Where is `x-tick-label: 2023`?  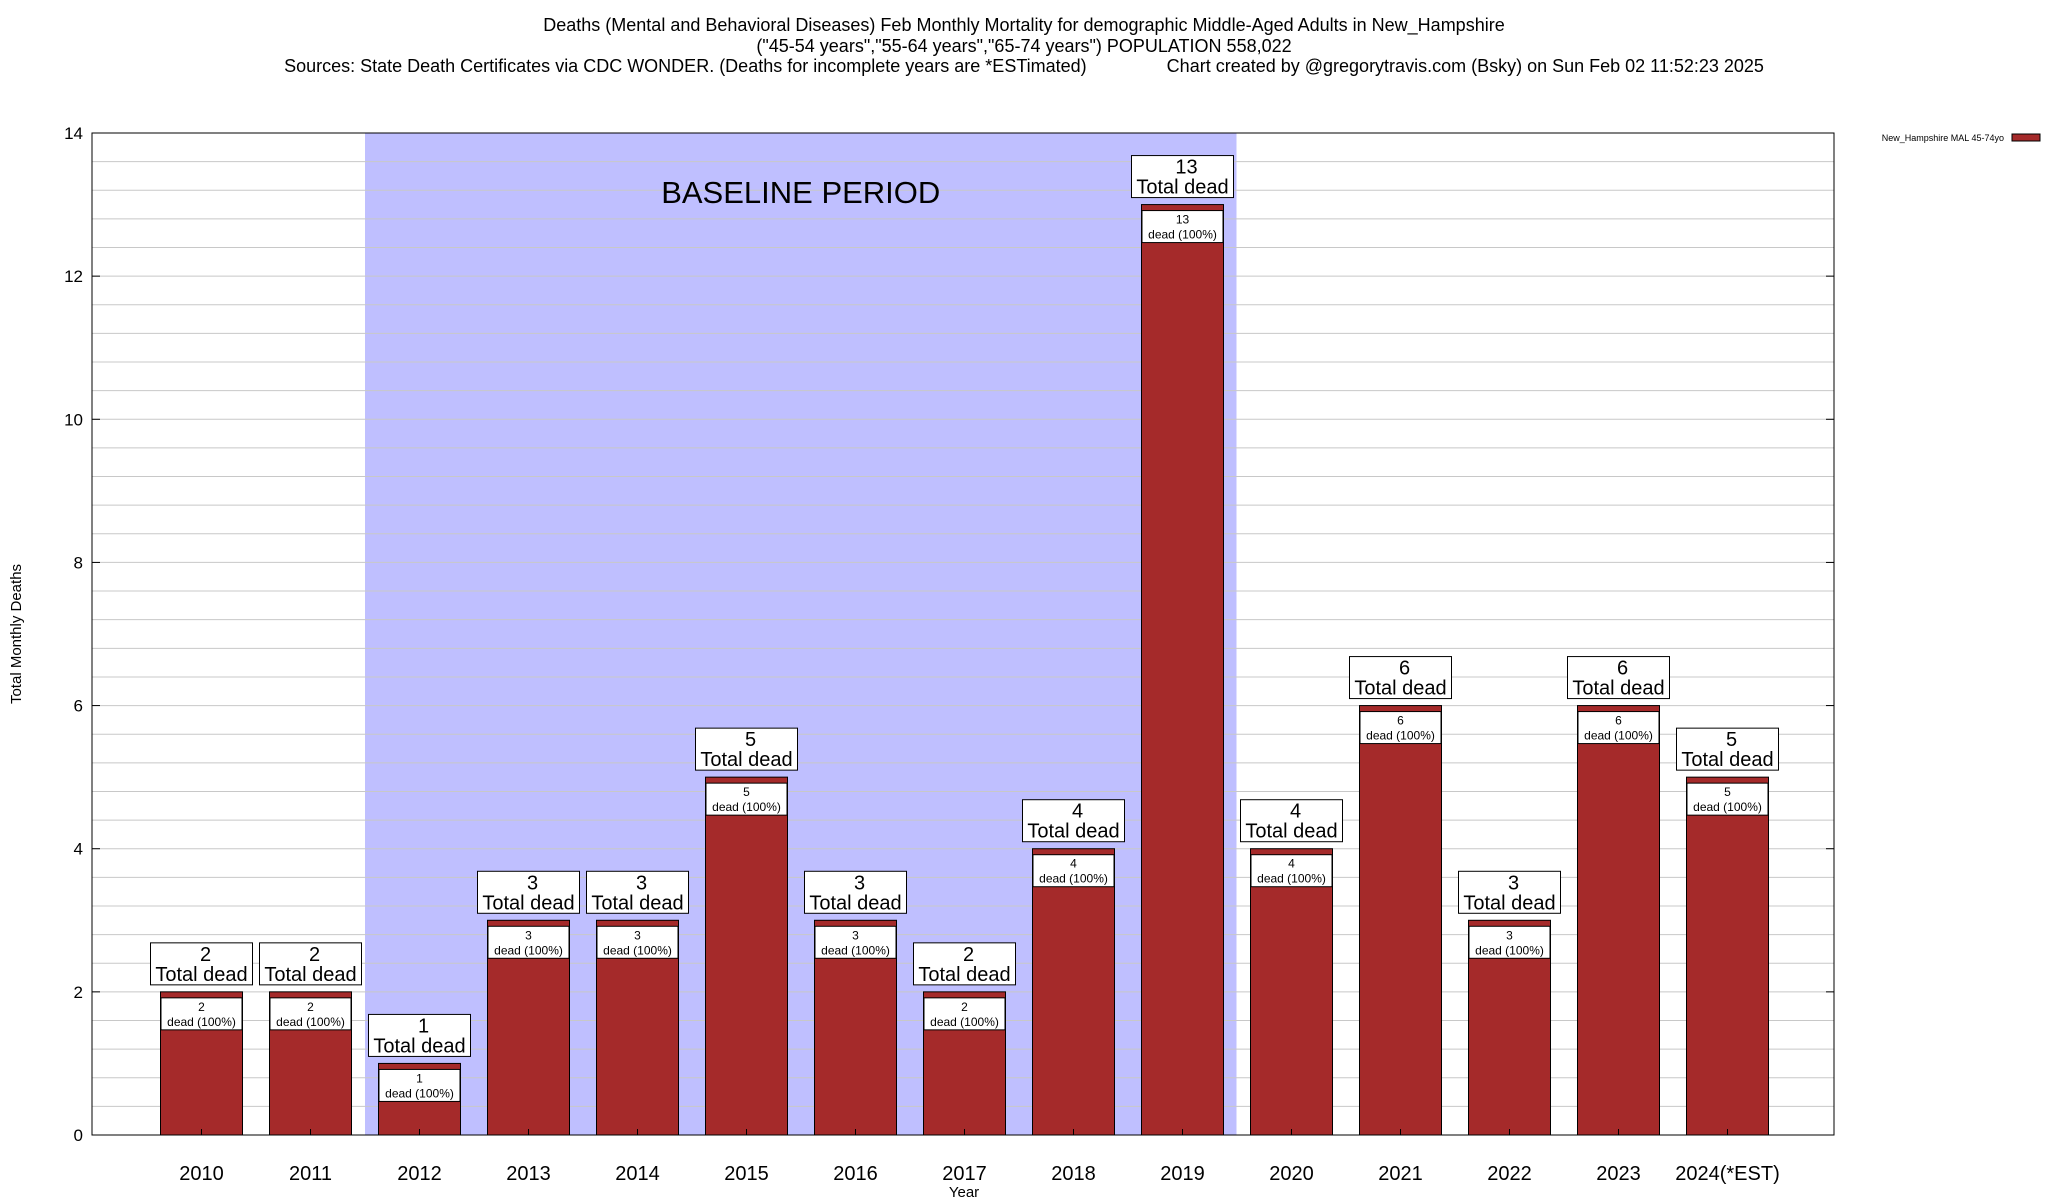 x-tick-label: 2023 is located at coordinates (1618, 1174).